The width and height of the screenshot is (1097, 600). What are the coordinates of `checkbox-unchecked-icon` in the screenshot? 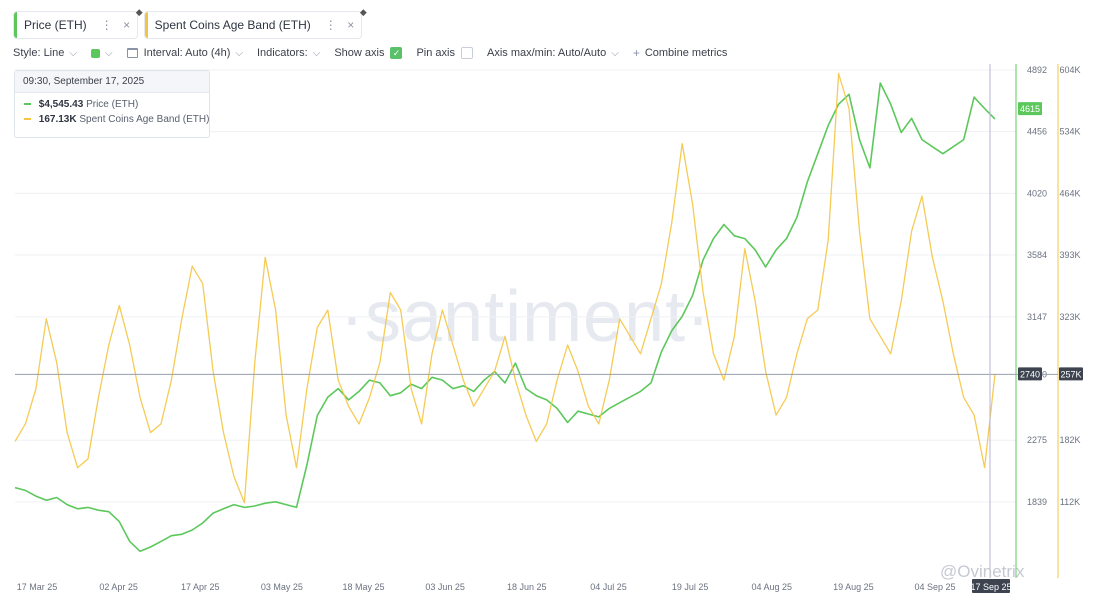 It's located at (467, 53).